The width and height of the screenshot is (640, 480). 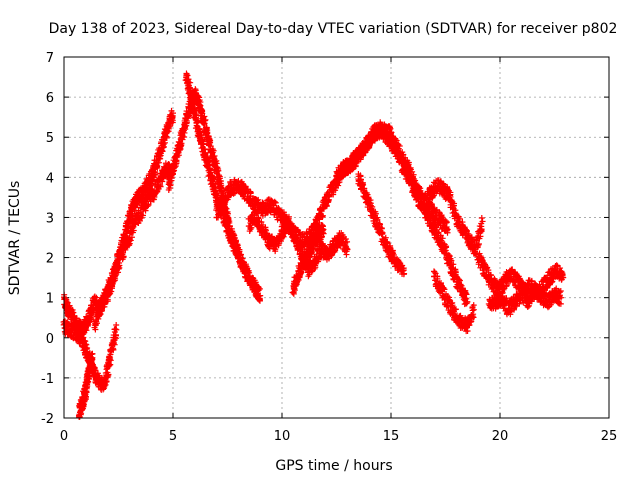 What do you see at coordinates (64, 436) in the screenshot?
I see `x-tick-label: 0` at bounding box center [64, 436].